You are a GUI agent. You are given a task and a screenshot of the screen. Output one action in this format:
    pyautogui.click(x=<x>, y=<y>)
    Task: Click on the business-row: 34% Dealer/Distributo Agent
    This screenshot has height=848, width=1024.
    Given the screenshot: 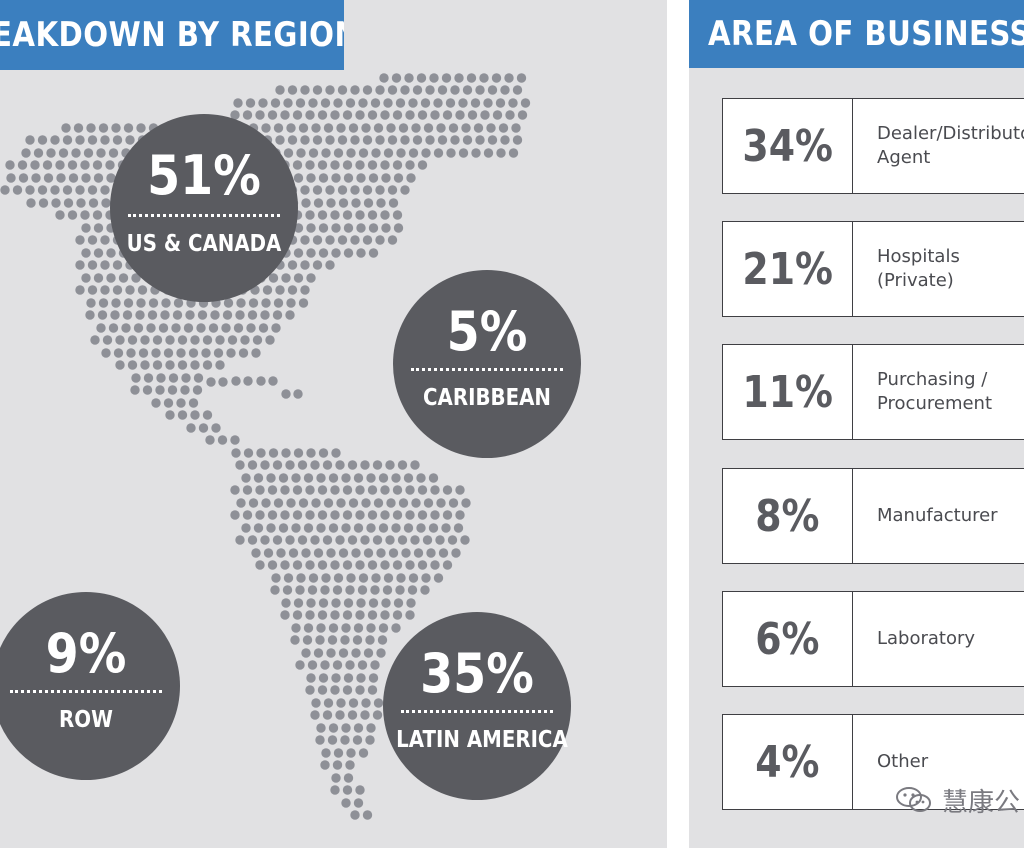 What is the action you would take?
    pyautogui.click(x=873, y=146)
    